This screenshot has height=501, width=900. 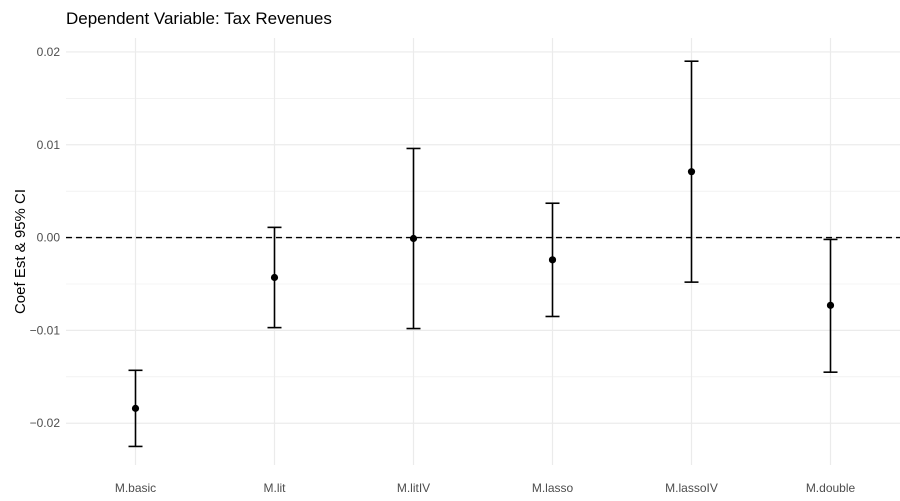 What do you see at coordinates (49, 52) in the screenshot?
I see `y-tick-label: 0.02` at bounding box center [49, 52].